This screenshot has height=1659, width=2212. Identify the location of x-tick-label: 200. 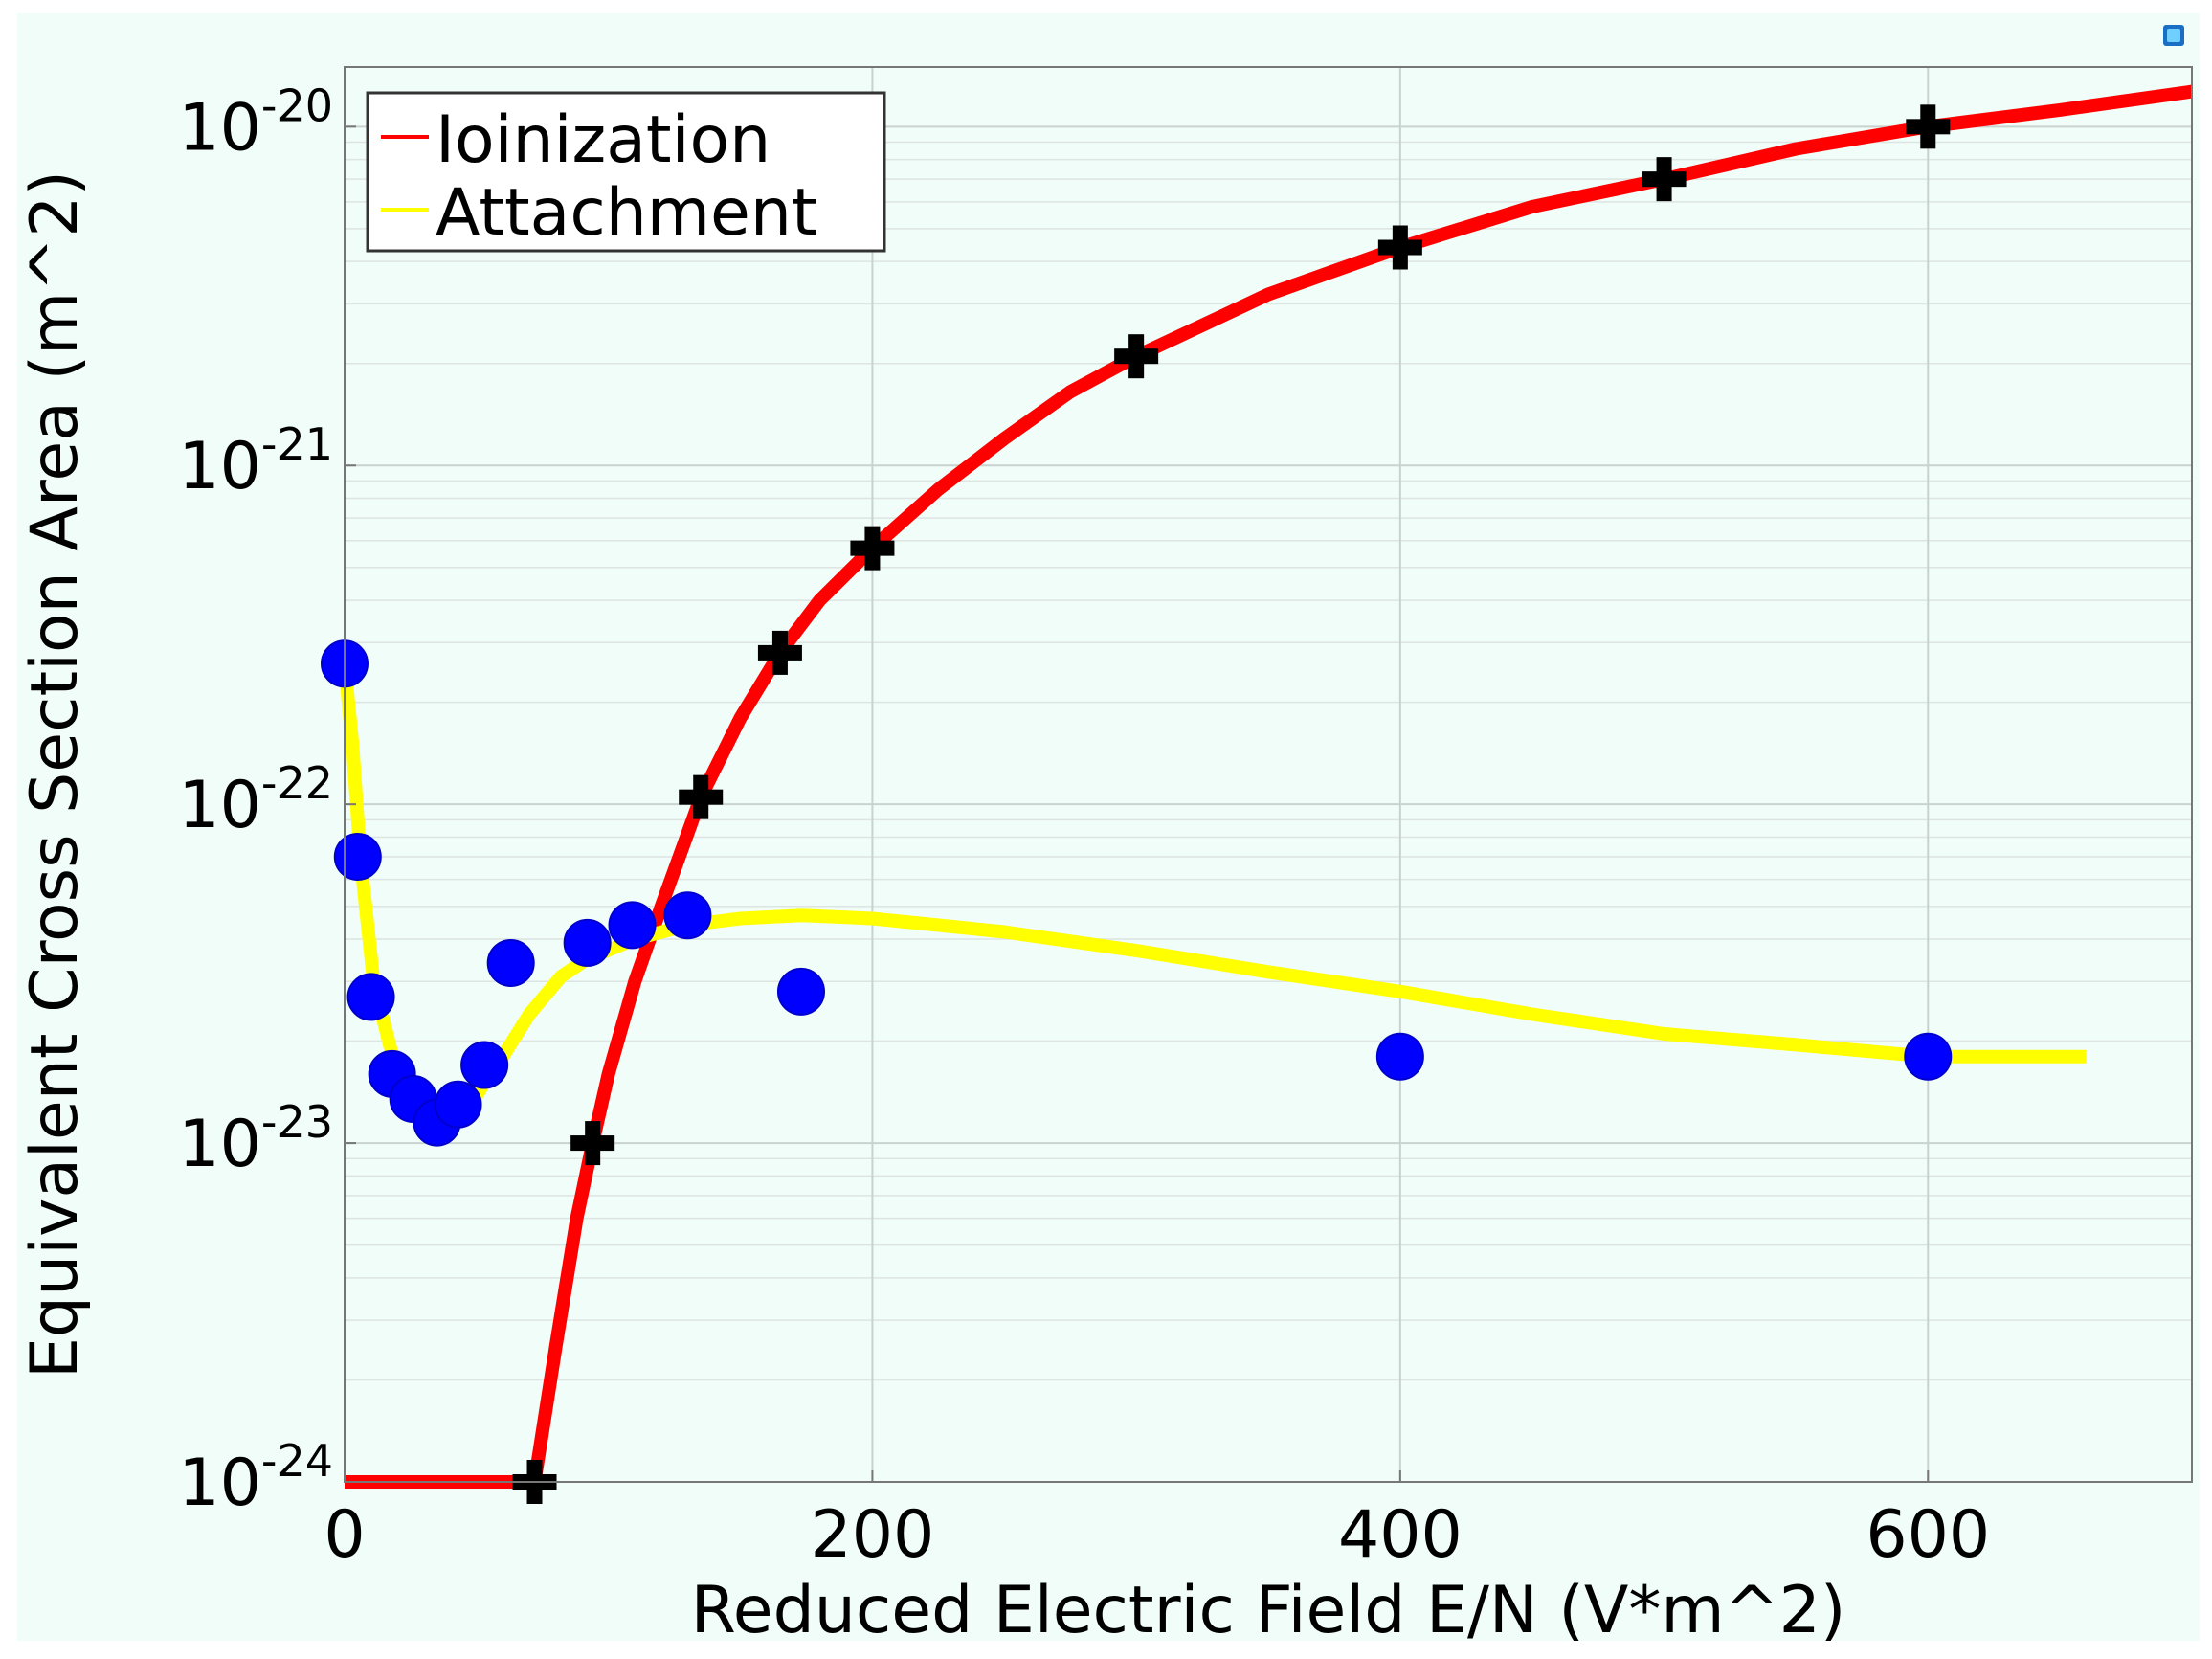
(873, 1535).